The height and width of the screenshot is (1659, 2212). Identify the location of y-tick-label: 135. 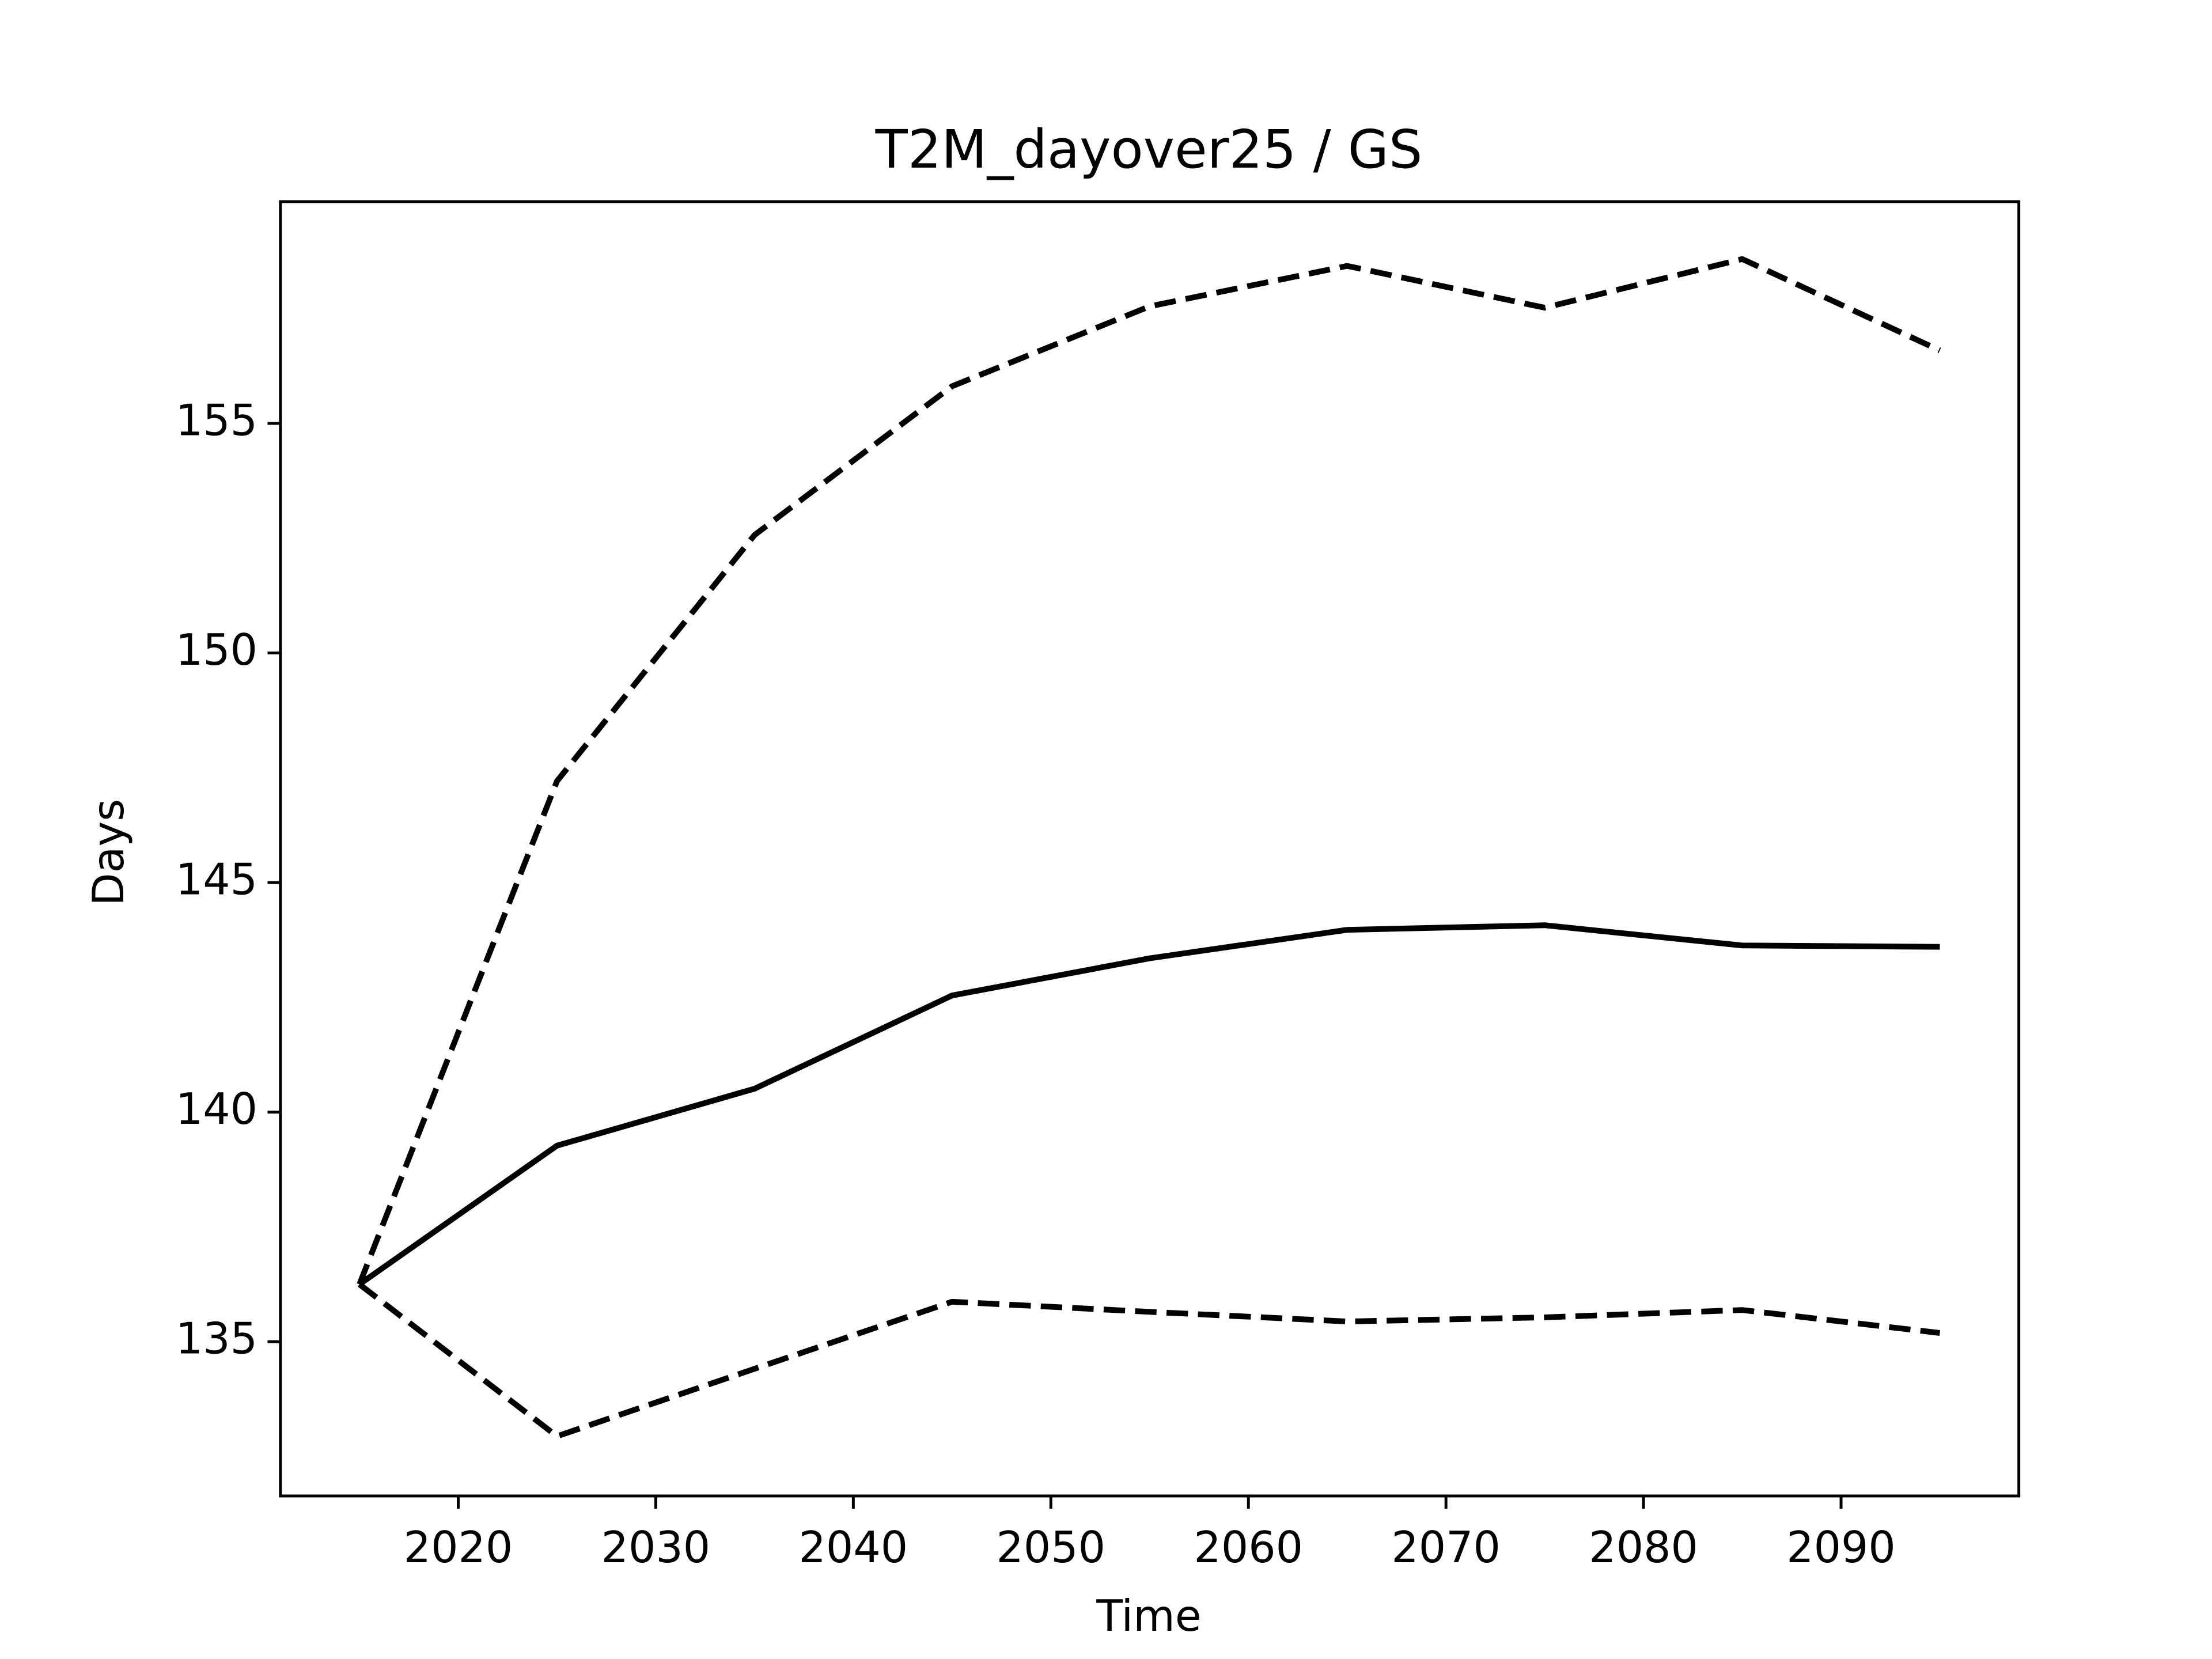
(216, 1339).